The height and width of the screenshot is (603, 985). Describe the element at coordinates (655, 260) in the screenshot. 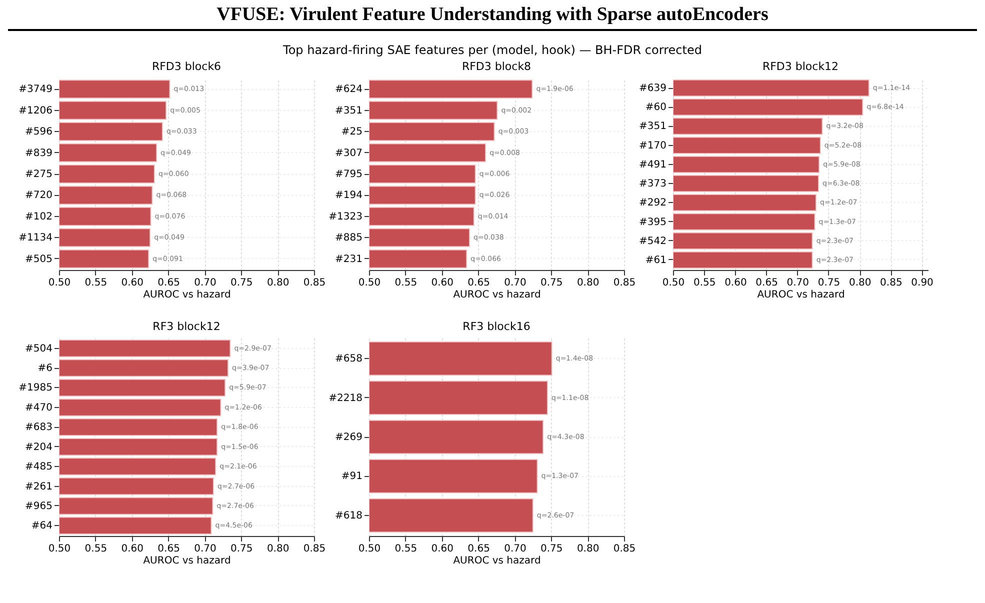

I see `y-tick-label: #61` at that location.